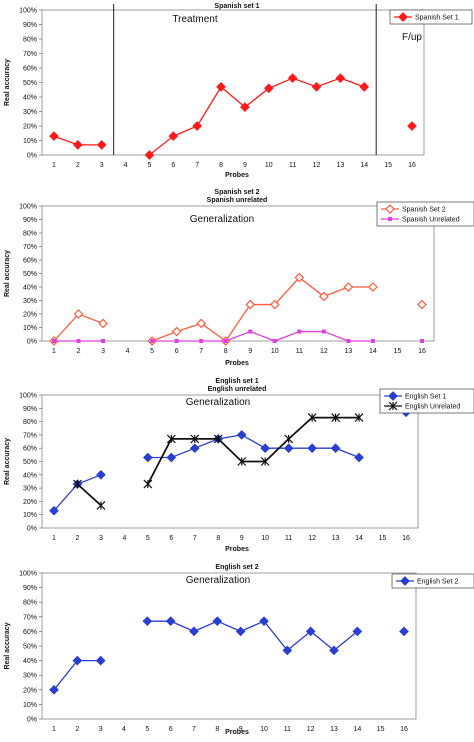 The width and height of the screenshot is (474, 742). Describe the element at coordinates (30, 275) in the screenshot. I see `y-axis: 0% 10% 20% 30% 40% 50% 60% 70% 80% 90% 100%` at that location.